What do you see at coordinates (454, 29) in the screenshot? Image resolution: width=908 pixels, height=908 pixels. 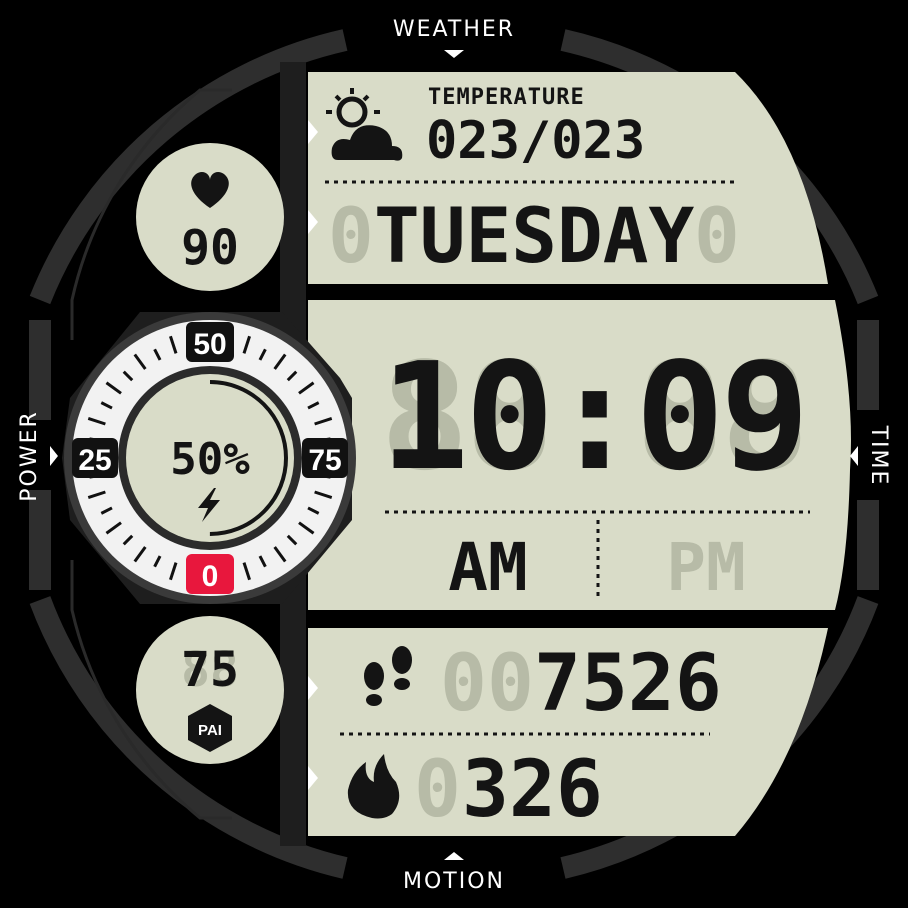 I see `weather-edge-label: WEATHER` at bounding box center [454, 29].